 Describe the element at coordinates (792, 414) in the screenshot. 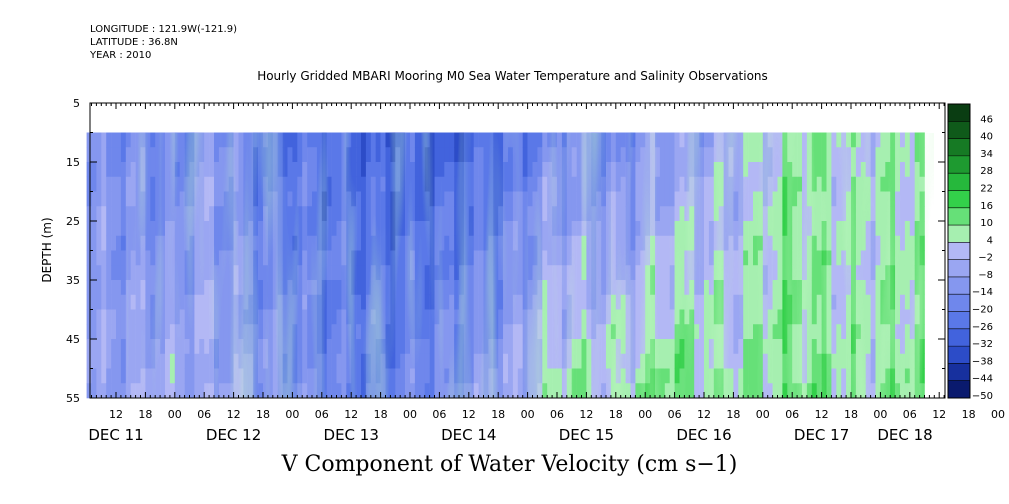

I see `x-hour-tick-label: 06` at that location.